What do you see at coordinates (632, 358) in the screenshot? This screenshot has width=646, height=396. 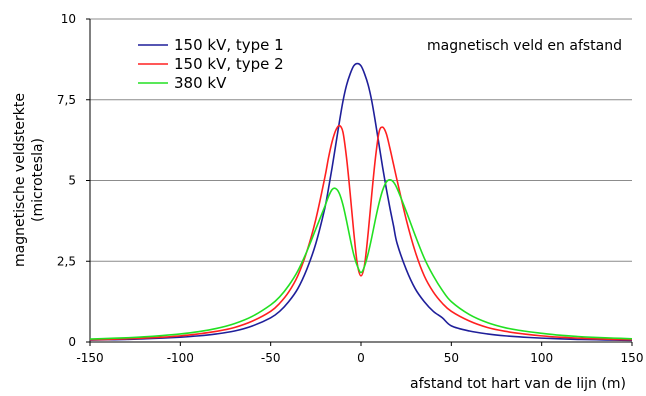 I see `x-tick-label: 150` at bounding box center [632, 358].